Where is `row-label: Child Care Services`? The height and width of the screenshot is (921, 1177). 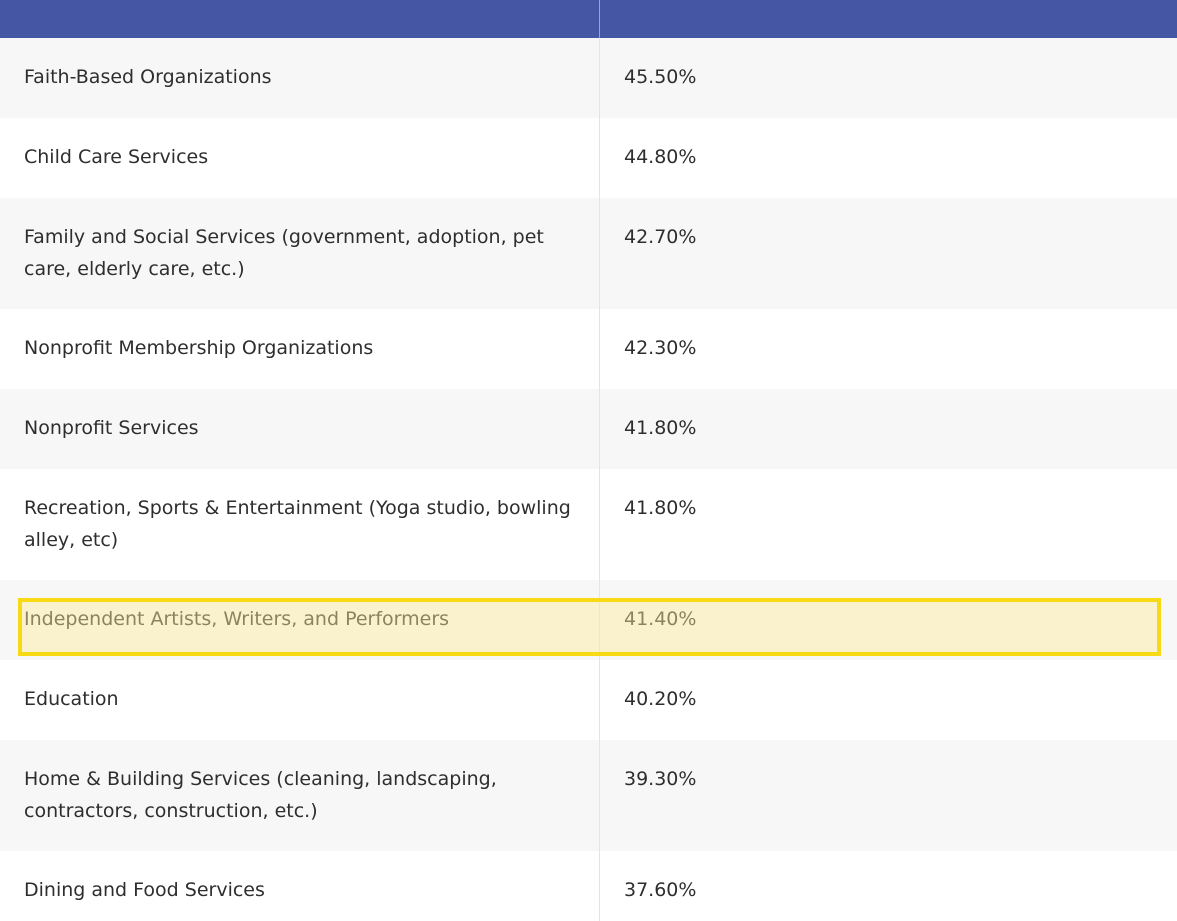 row-label: Child Care Services is located at coordinates (300, 158).